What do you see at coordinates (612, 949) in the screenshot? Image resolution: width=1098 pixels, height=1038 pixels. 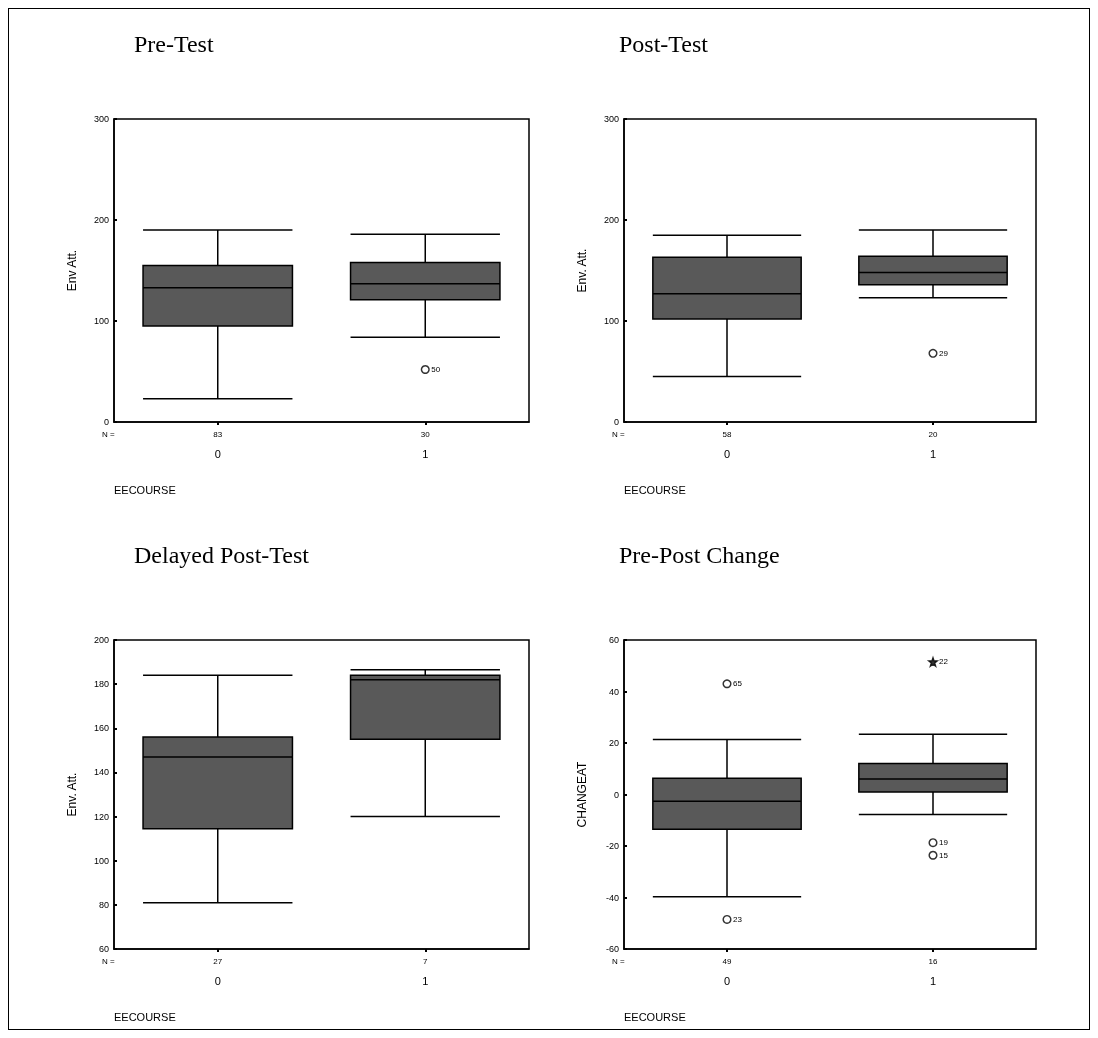 I see `y-tick-label: -60` at bounding box center [612, 949].